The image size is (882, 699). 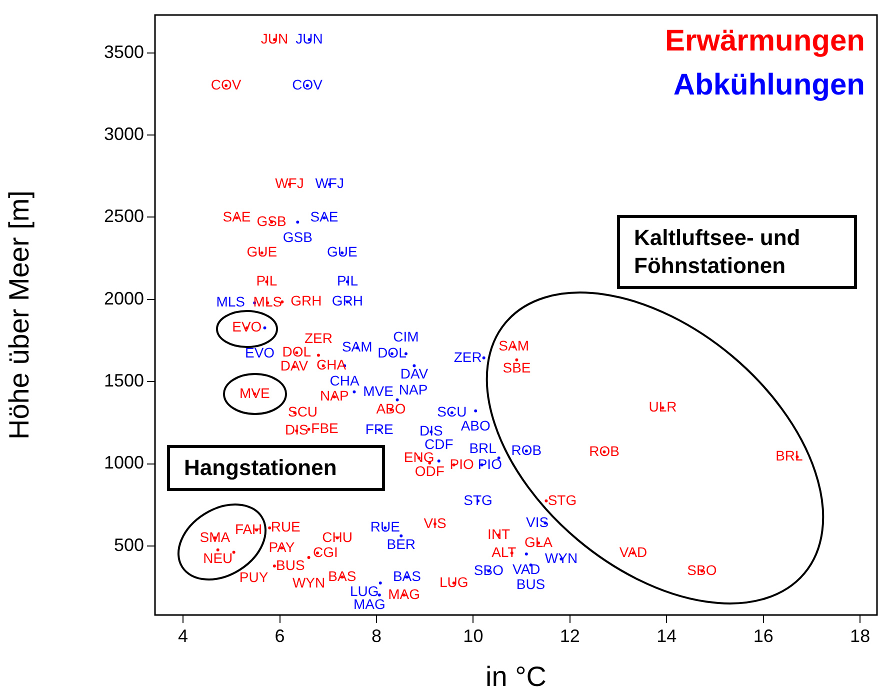 I want to click on x-tick-label: 10, so click(x=473, y=636).